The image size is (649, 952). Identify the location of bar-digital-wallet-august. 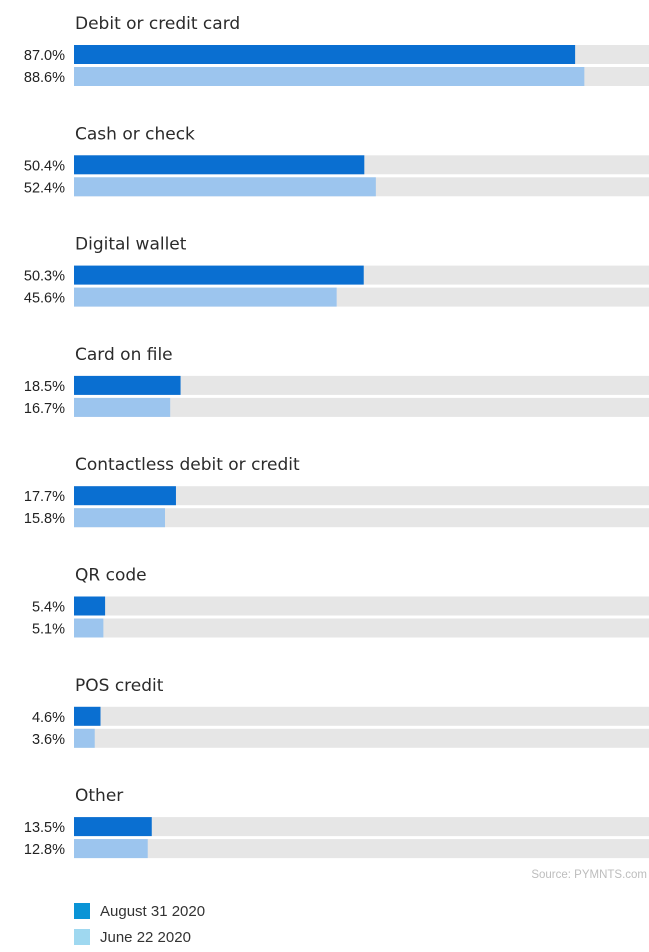
(219, 275).